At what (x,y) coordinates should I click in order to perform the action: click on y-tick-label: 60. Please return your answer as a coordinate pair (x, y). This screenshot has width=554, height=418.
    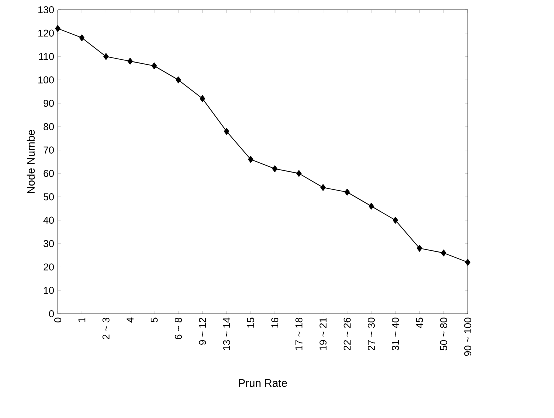
    Looking at the image, I should click on (49, 174).